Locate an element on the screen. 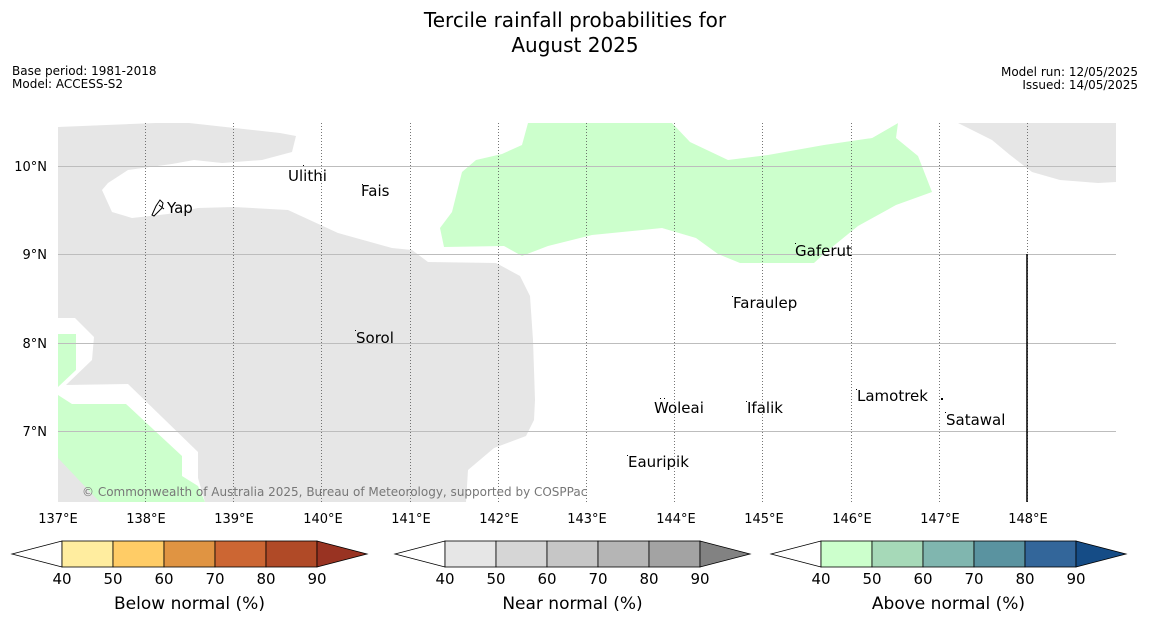 Image resolution: width=1150 pixels, height=644 pixels. meta-right: Model run: 12/05/2025 Issued: 14/05/2025 is located at coordinates (1069, 79).